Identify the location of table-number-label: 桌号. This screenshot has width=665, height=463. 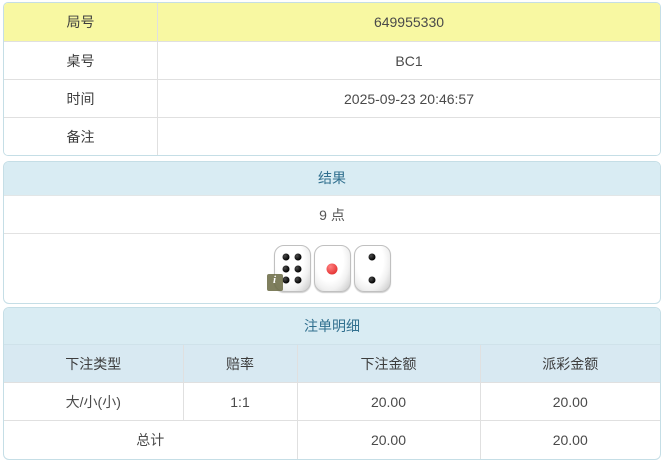
(81, 60).